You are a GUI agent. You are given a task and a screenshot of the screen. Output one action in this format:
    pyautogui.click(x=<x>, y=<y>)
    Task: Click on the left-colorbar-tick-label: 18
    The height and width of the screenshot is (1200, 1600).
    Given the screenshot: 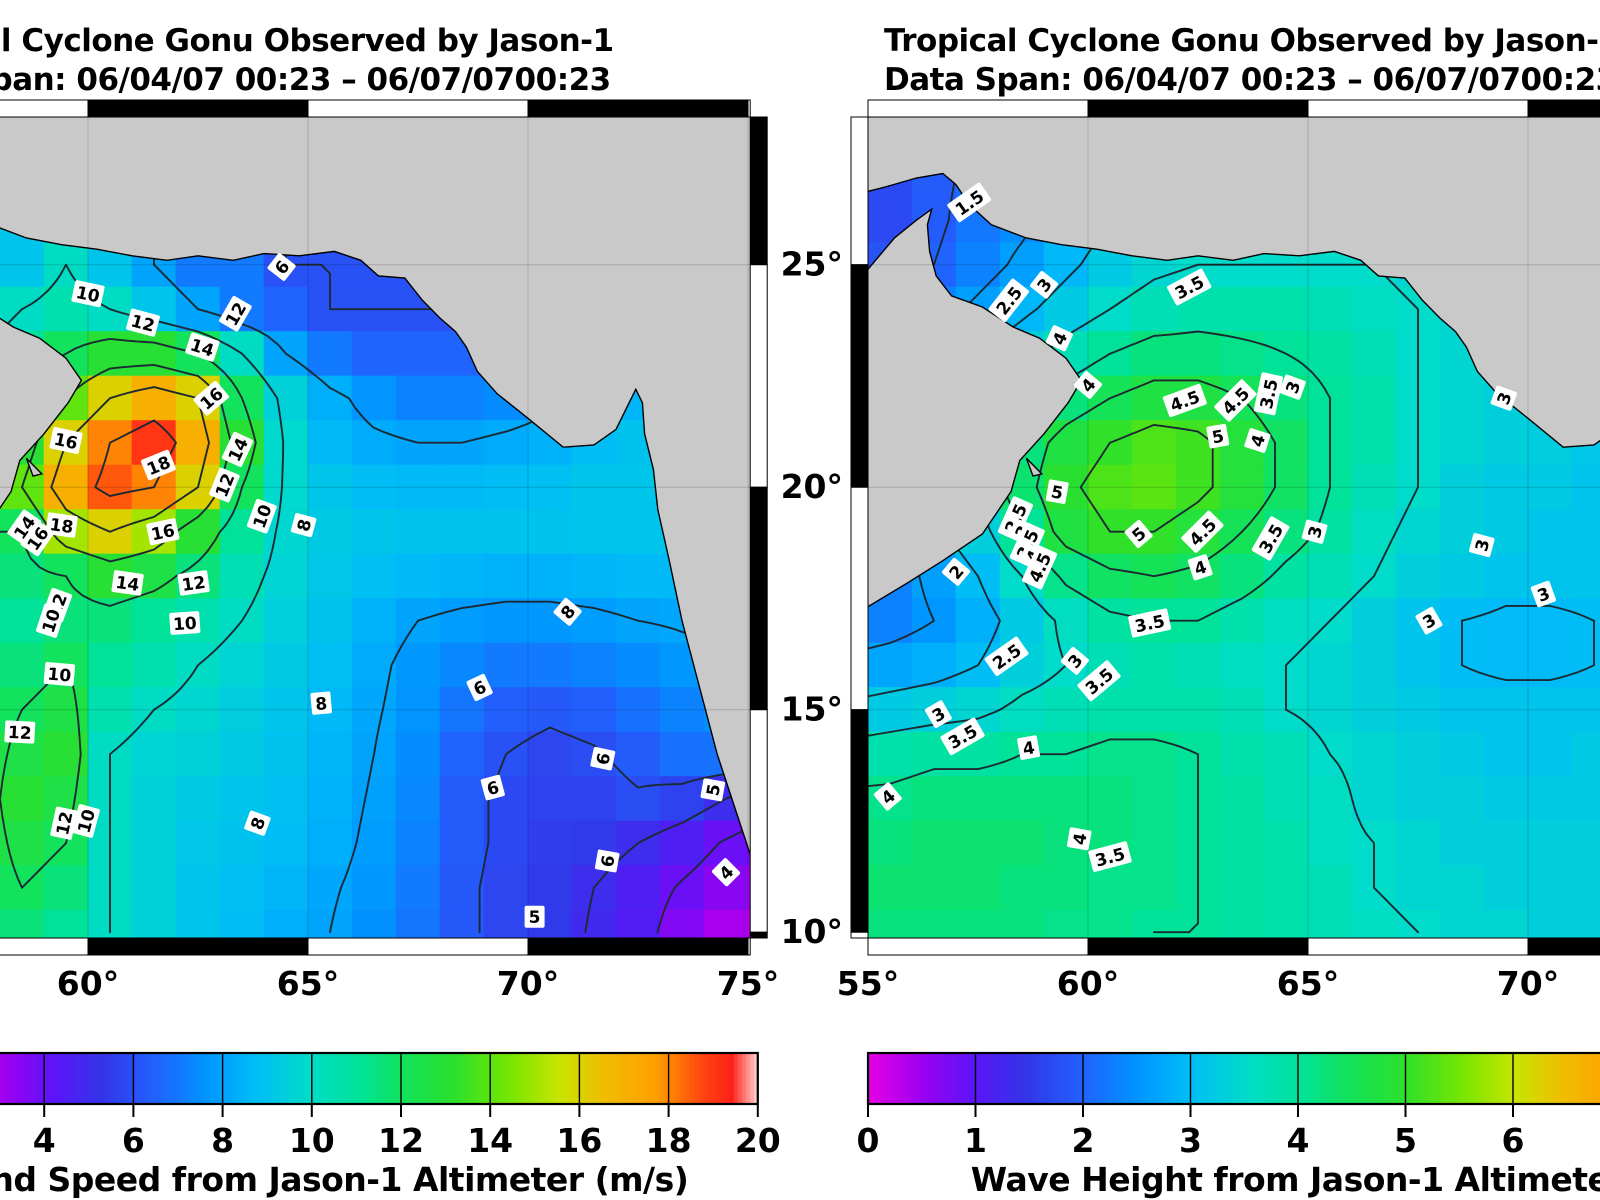 What is the action you would take?
    pyautogui.click(x=669, y=1140)
    